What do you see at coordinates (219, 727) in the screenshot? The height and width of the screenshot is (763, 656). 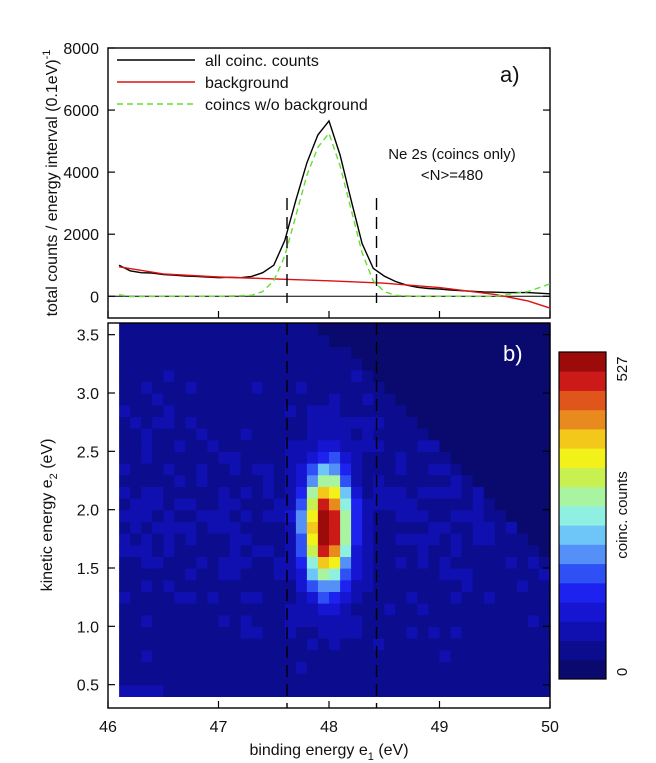 I see `panel-b-x-tick-label: 47` at bounding box center [219, 727].